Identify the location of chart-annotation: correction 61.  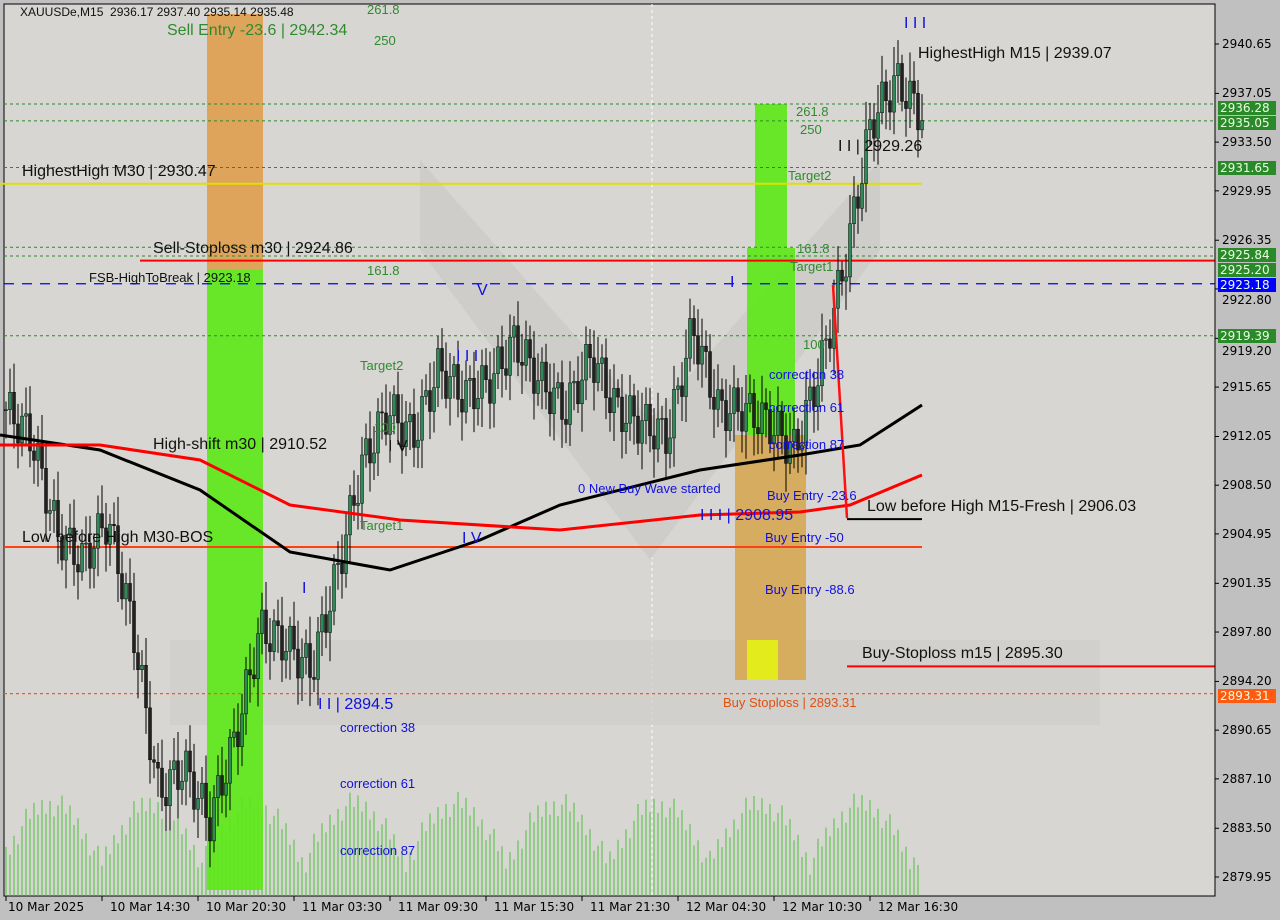
(807, 407).